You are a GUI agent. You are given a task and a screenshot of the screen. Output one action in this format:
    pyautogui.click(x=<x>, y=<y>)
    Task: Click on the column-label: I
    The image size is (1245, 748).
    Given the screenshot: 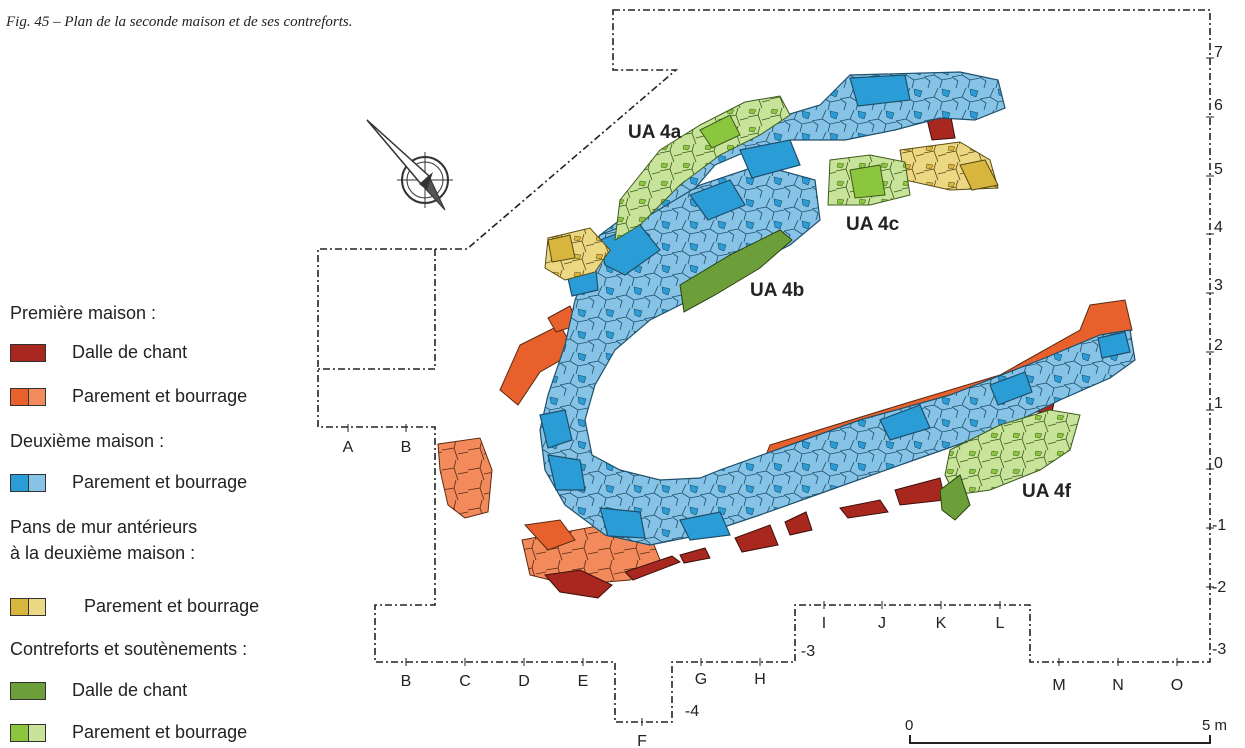 What is the action you would take?
    pyautogui.click(x=824, y=623)
    